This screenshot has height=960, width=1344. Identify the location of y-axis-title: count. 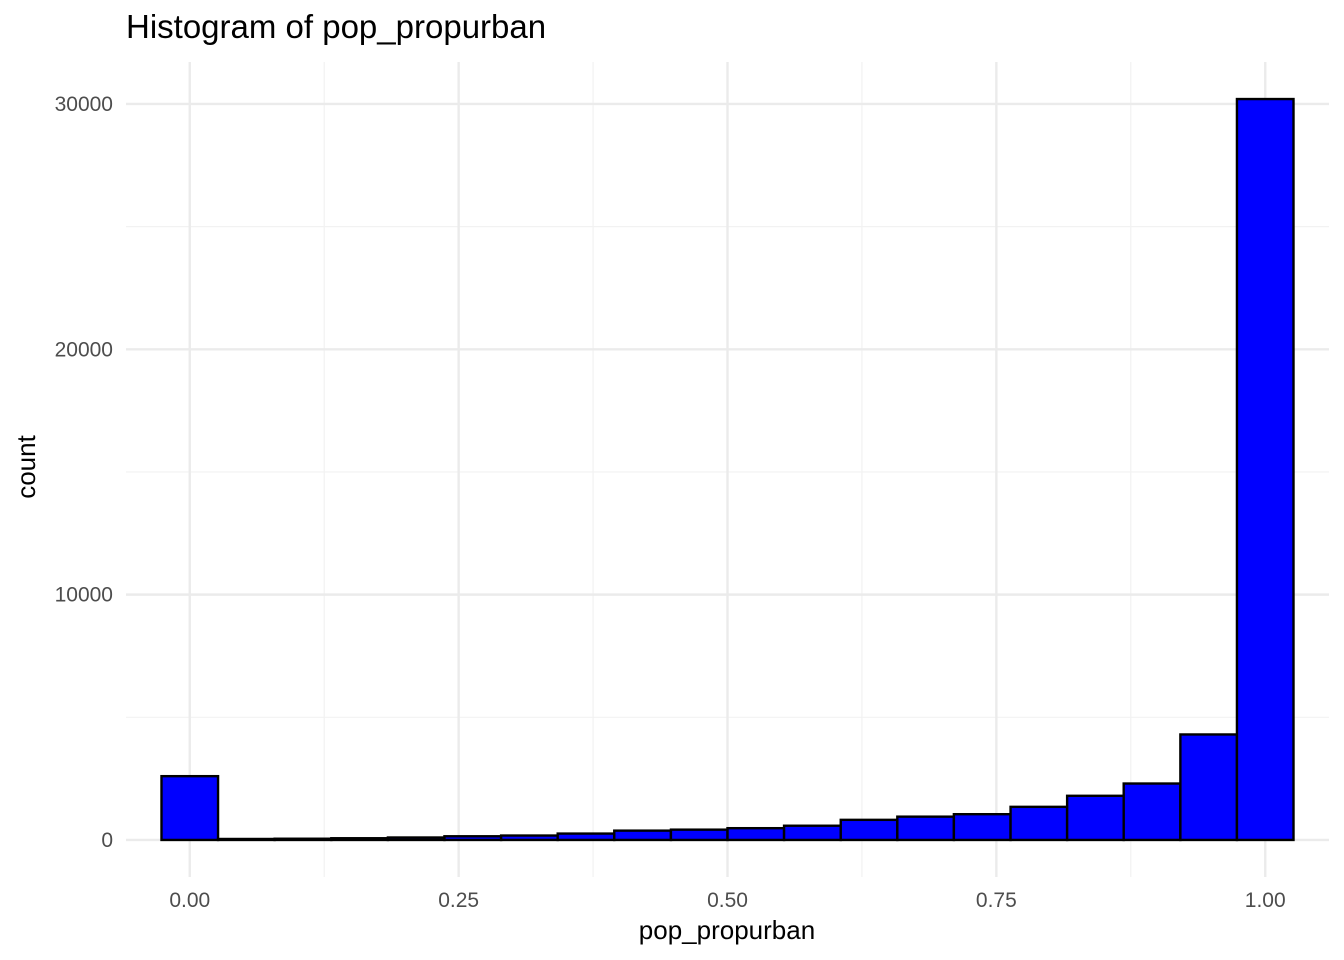
(26, 466).